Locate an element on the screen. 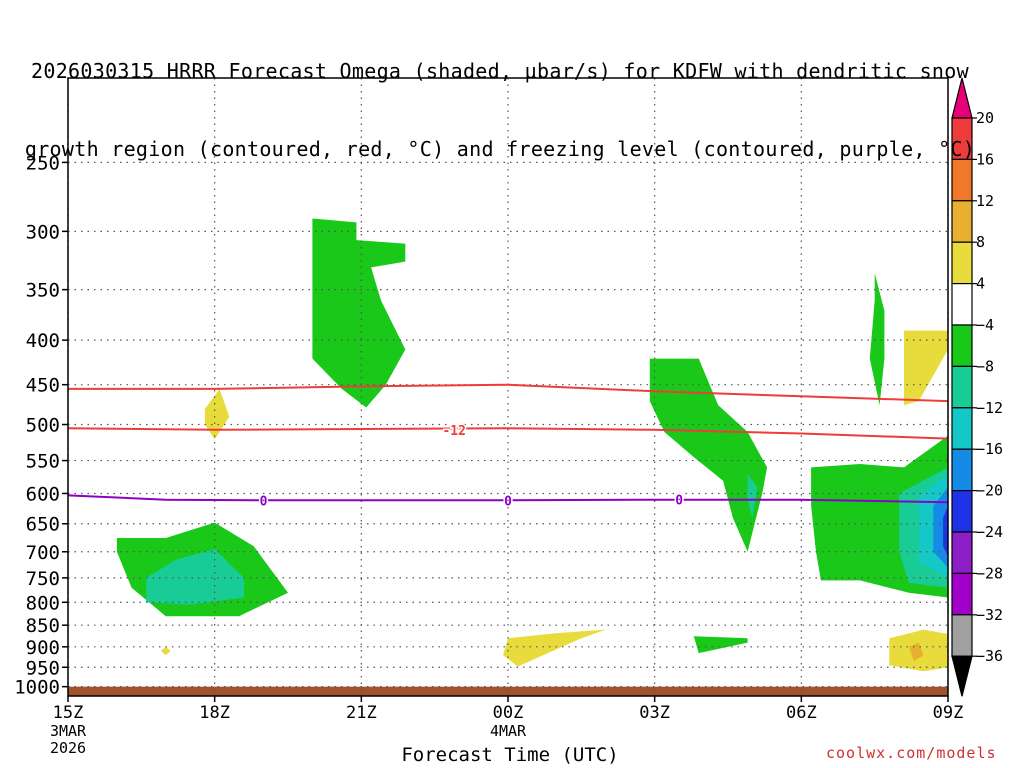 The image size is (1024, 768). y-tick-label: 500 is located at coordinates (43, 426).